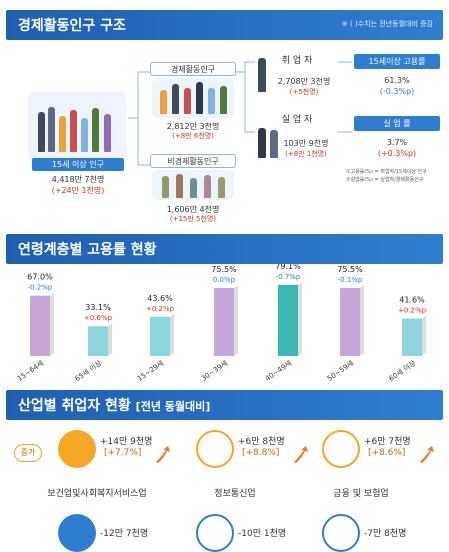 The image size is (449, 552). Describe the element at coordinates (385, 534) in the screenshot. I see `industry-decrease-value: -7만 8천명` at that location.